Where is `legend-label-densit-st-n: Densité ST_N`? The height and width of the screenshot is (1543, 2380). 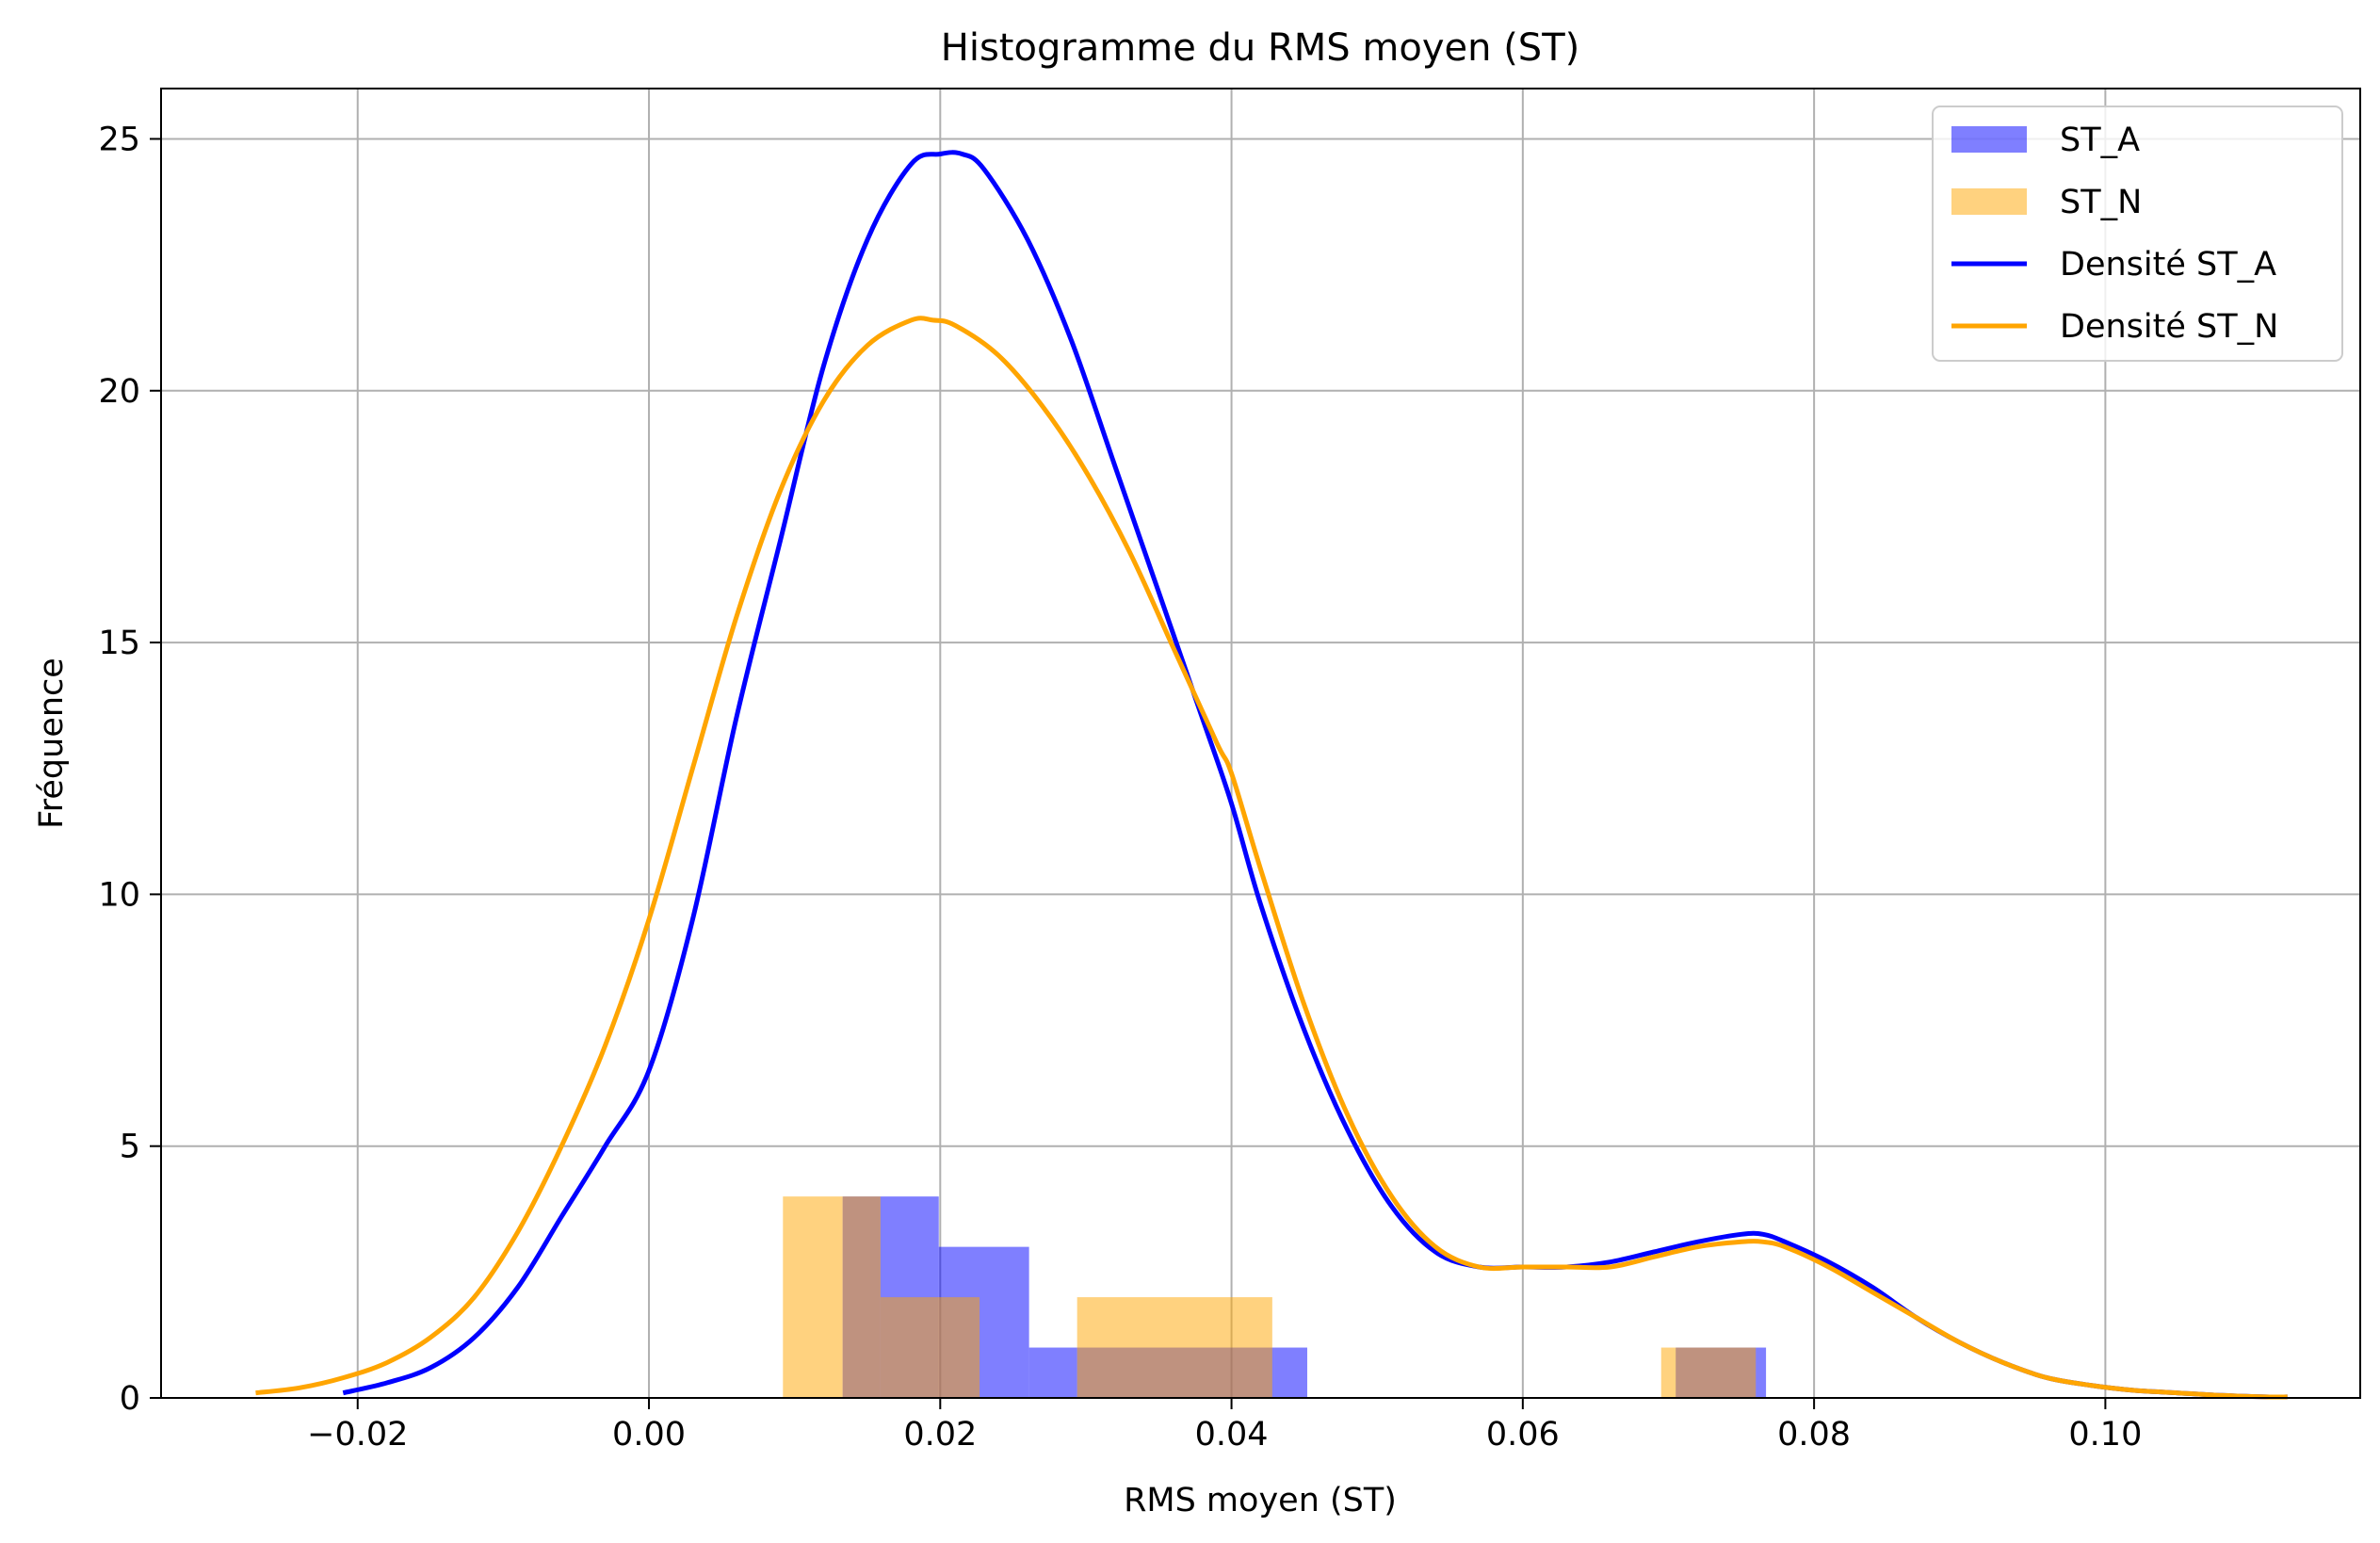 legend-label-densit-st-n: Densité ST_N is located at coordinates (2169, 327).